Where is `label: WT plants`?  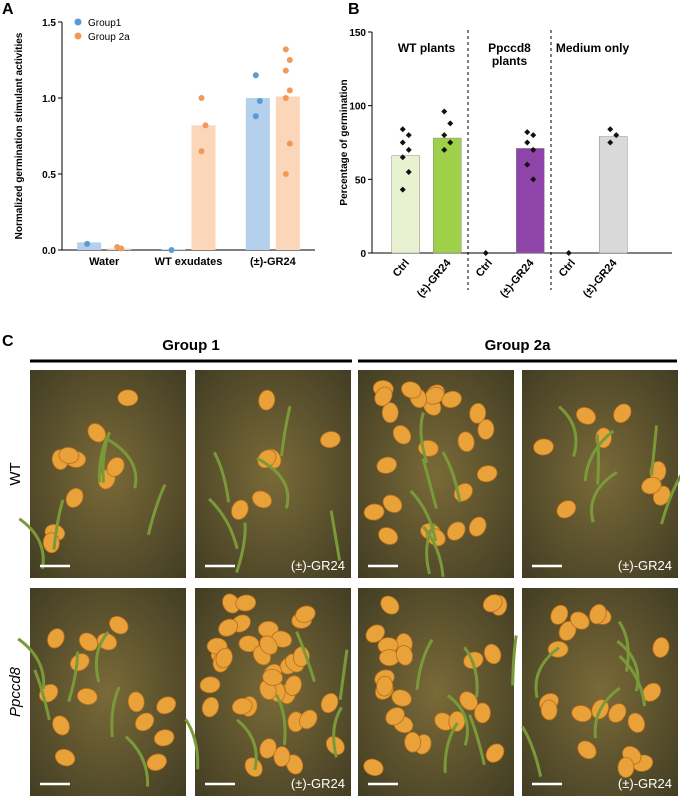 label: WT plants is located at coordinates (426, 48).